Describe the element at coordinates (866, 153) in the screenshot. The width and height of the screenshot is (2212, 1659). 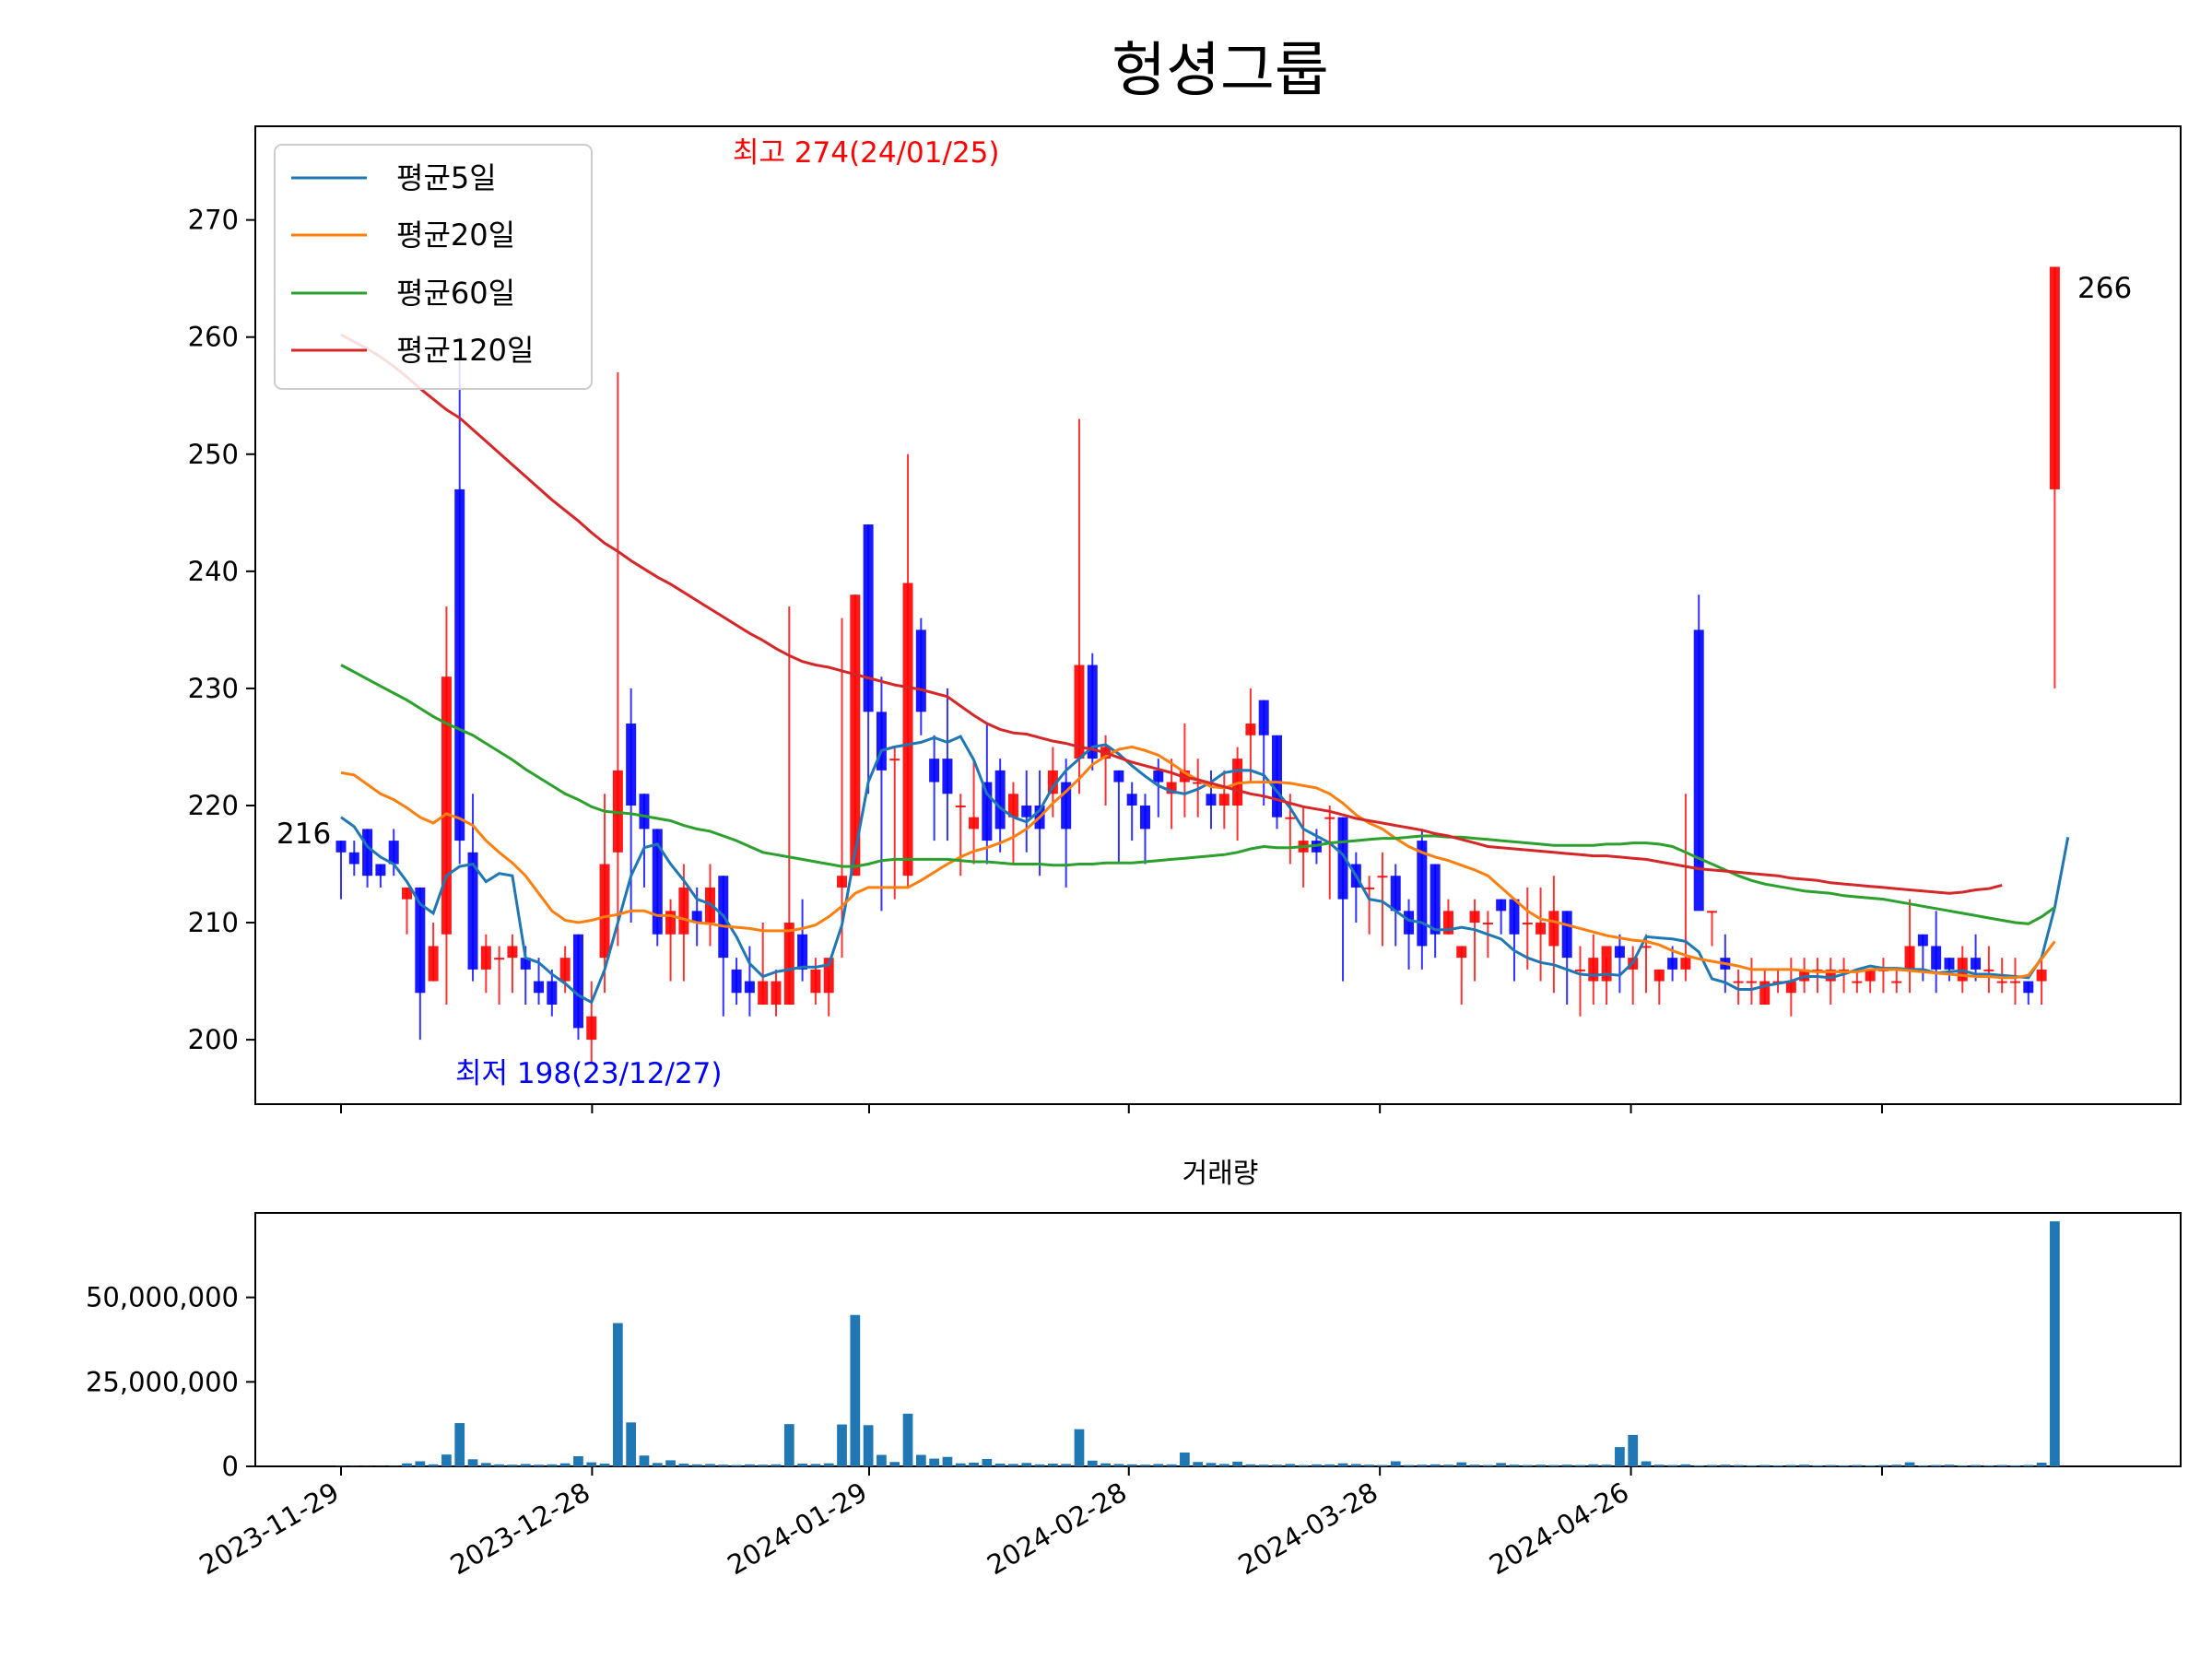
I see `high-price-annotation: 최고 274(24/01/25)` at that location.